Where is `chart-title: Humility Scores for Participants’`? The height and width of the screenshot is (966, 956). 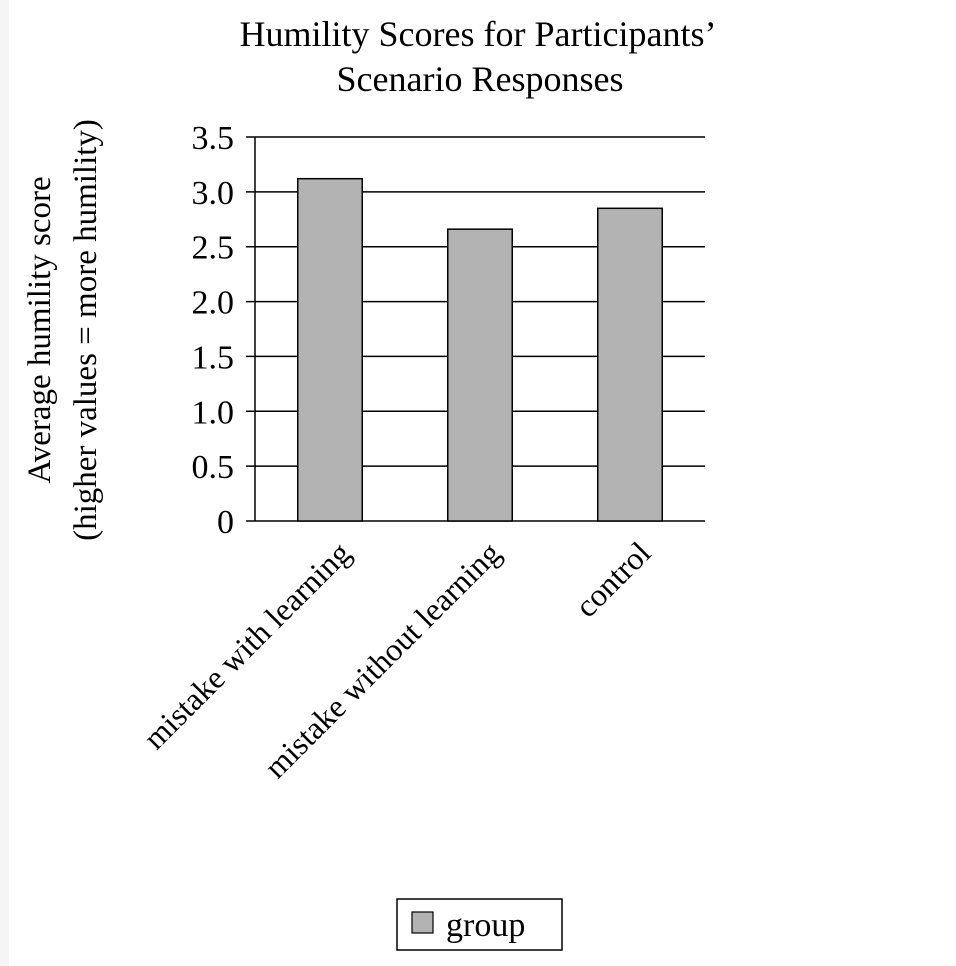 chart-title: Humility Scores for Participants’ is located at coordinates (478, 34).